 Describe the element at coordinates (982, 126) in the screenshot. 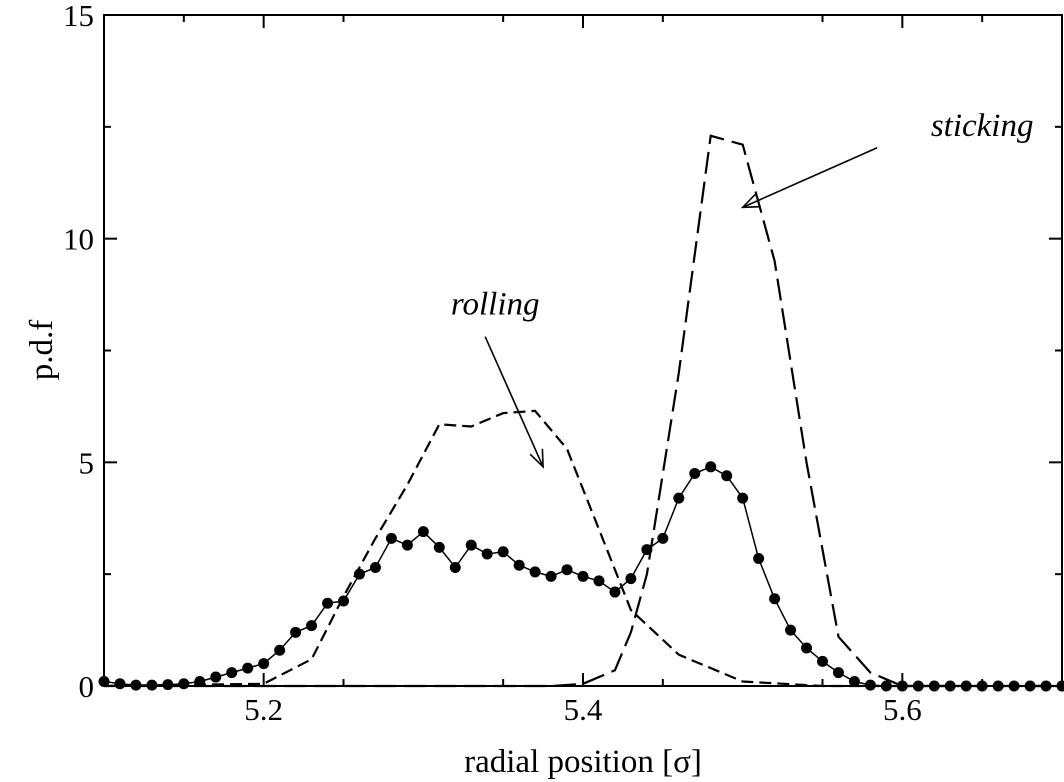

I see `annotation-label: sticking` at that location.